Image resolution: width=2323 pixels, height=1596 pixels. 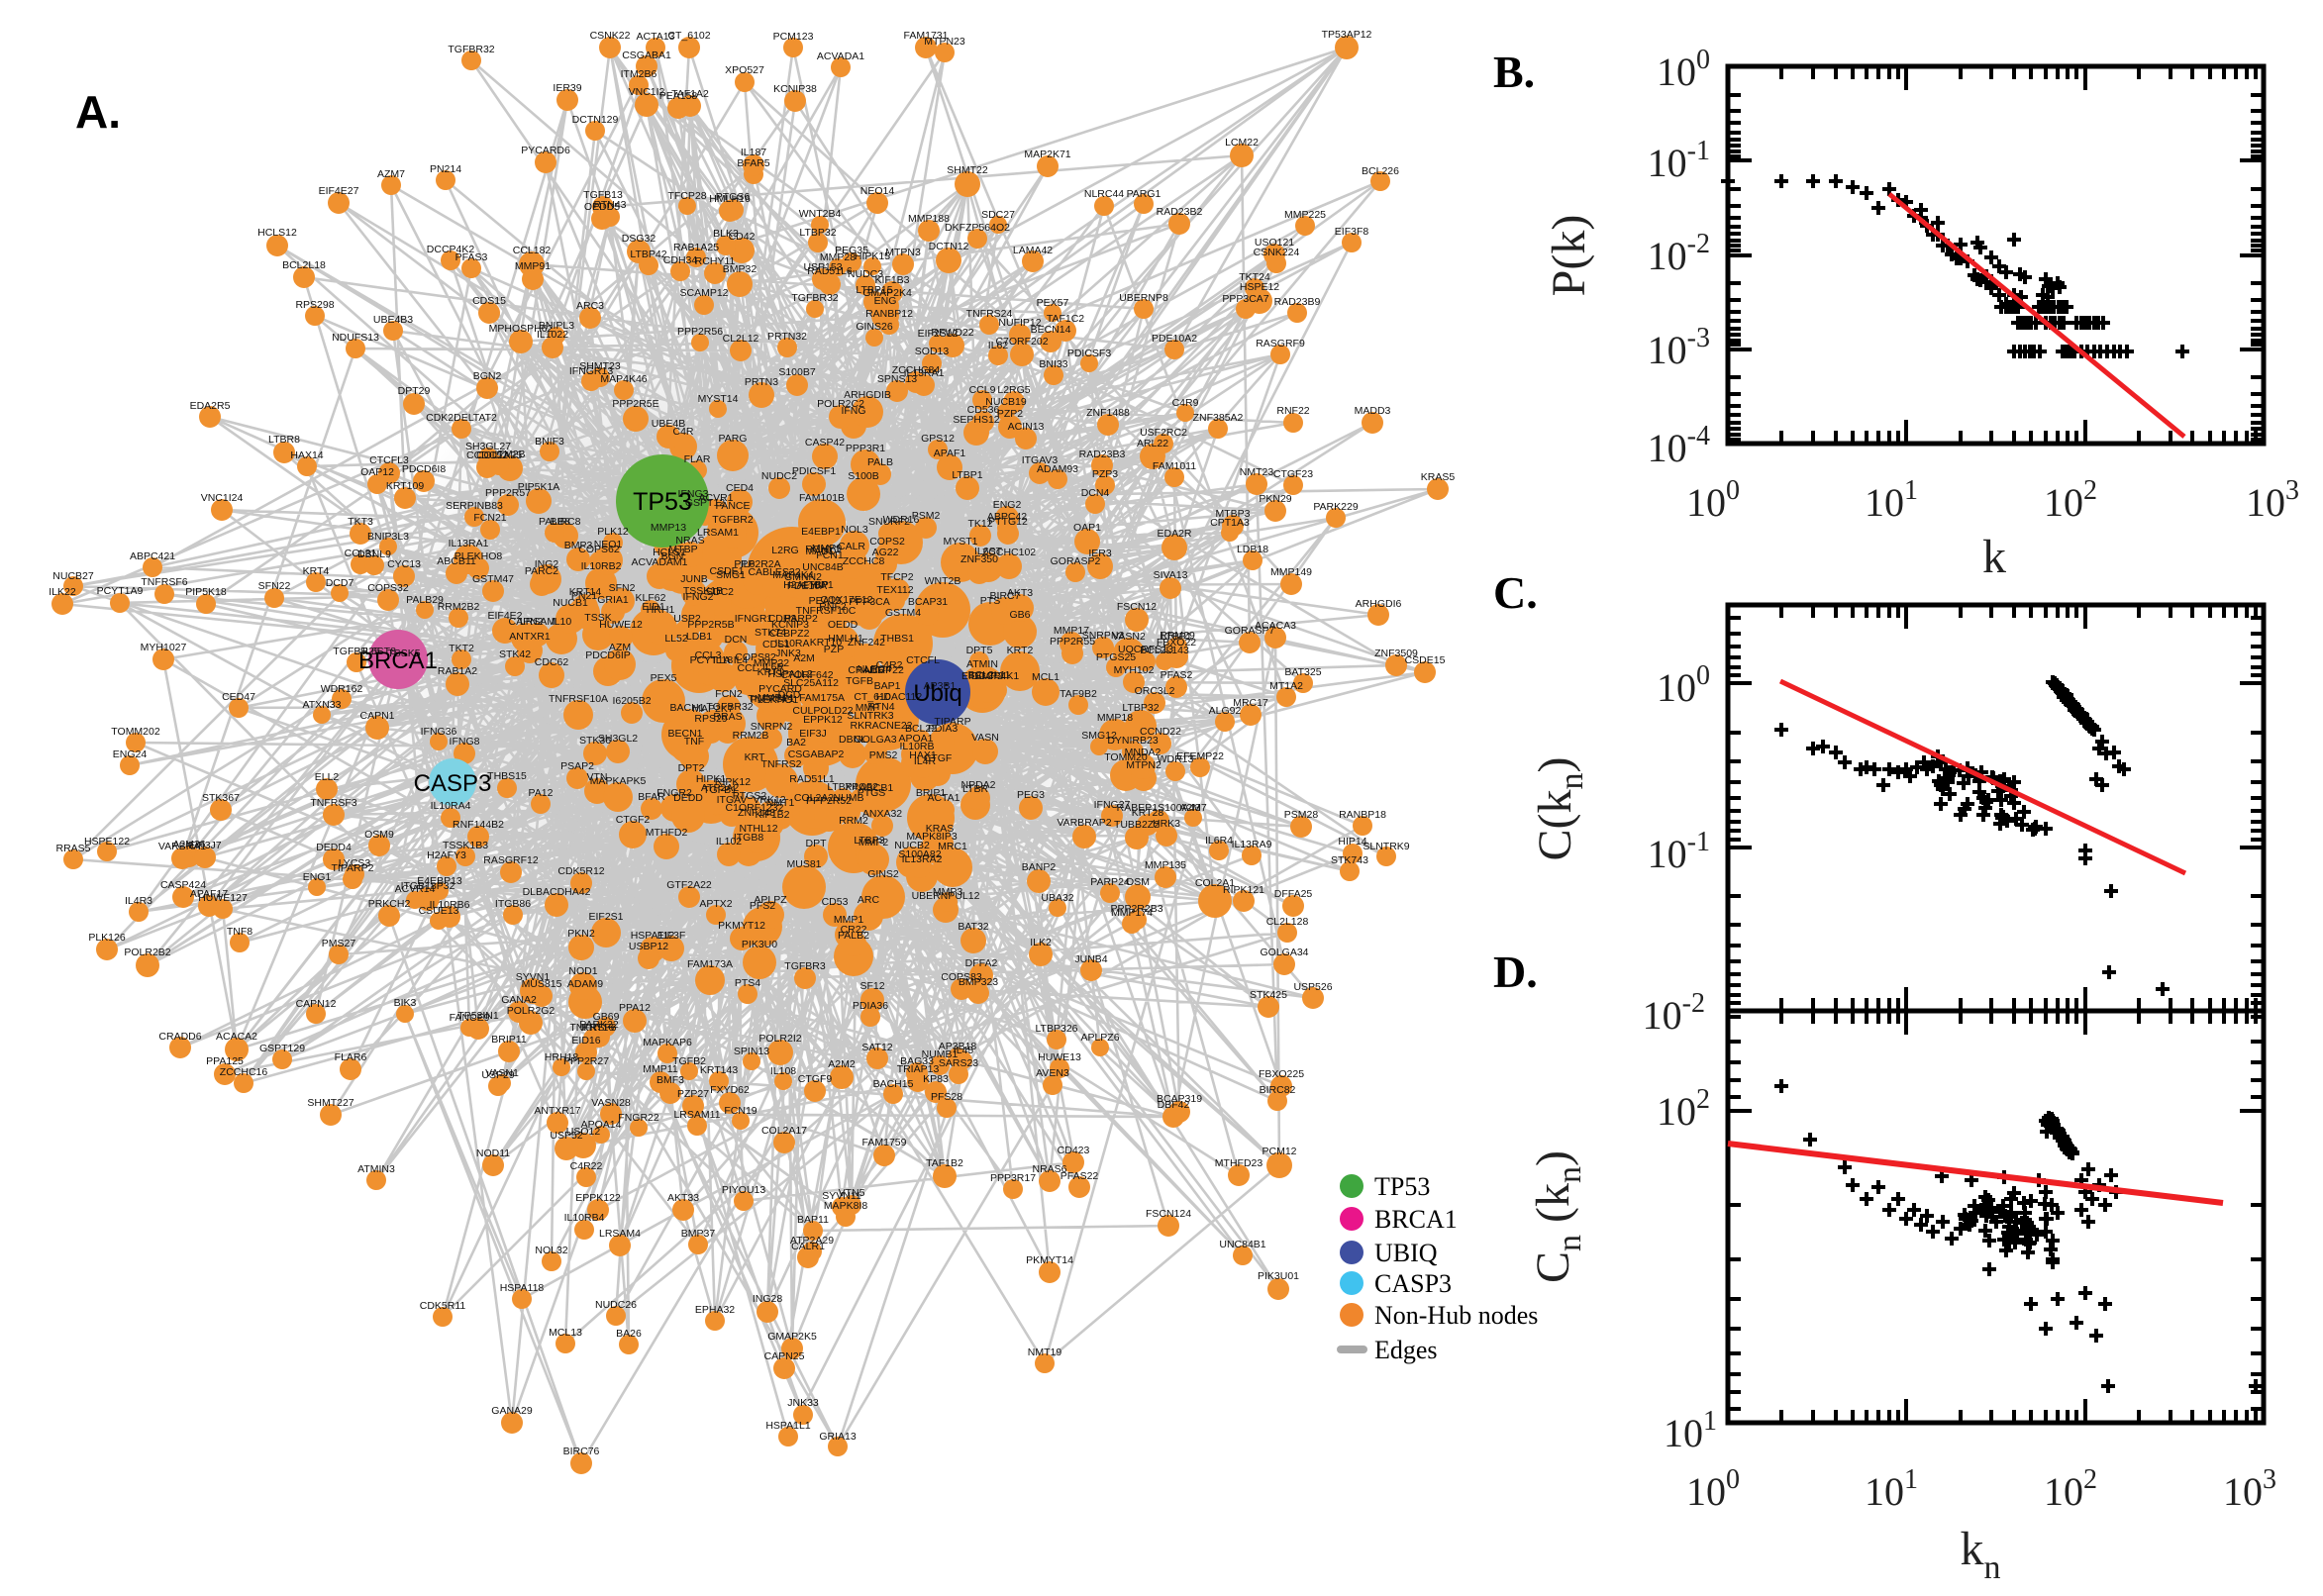 What do you see at coordinates (784, 1356) in the screenshot?
I see `svg-text: CAPN25` at bounding box center [784, 1356].